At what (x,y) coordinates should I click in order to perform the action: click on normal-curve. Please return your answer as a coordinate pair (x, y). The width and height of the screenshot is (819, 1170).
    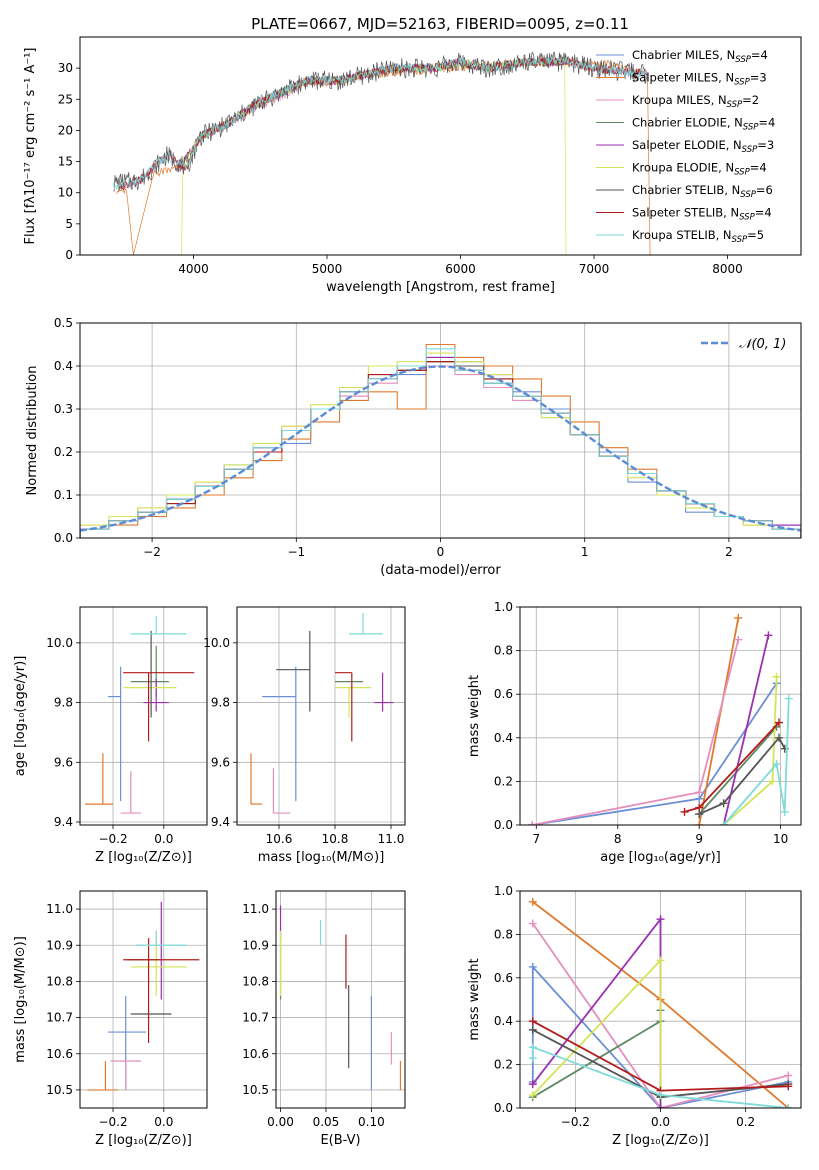
    Looking at the image, I should click on (440, 448).